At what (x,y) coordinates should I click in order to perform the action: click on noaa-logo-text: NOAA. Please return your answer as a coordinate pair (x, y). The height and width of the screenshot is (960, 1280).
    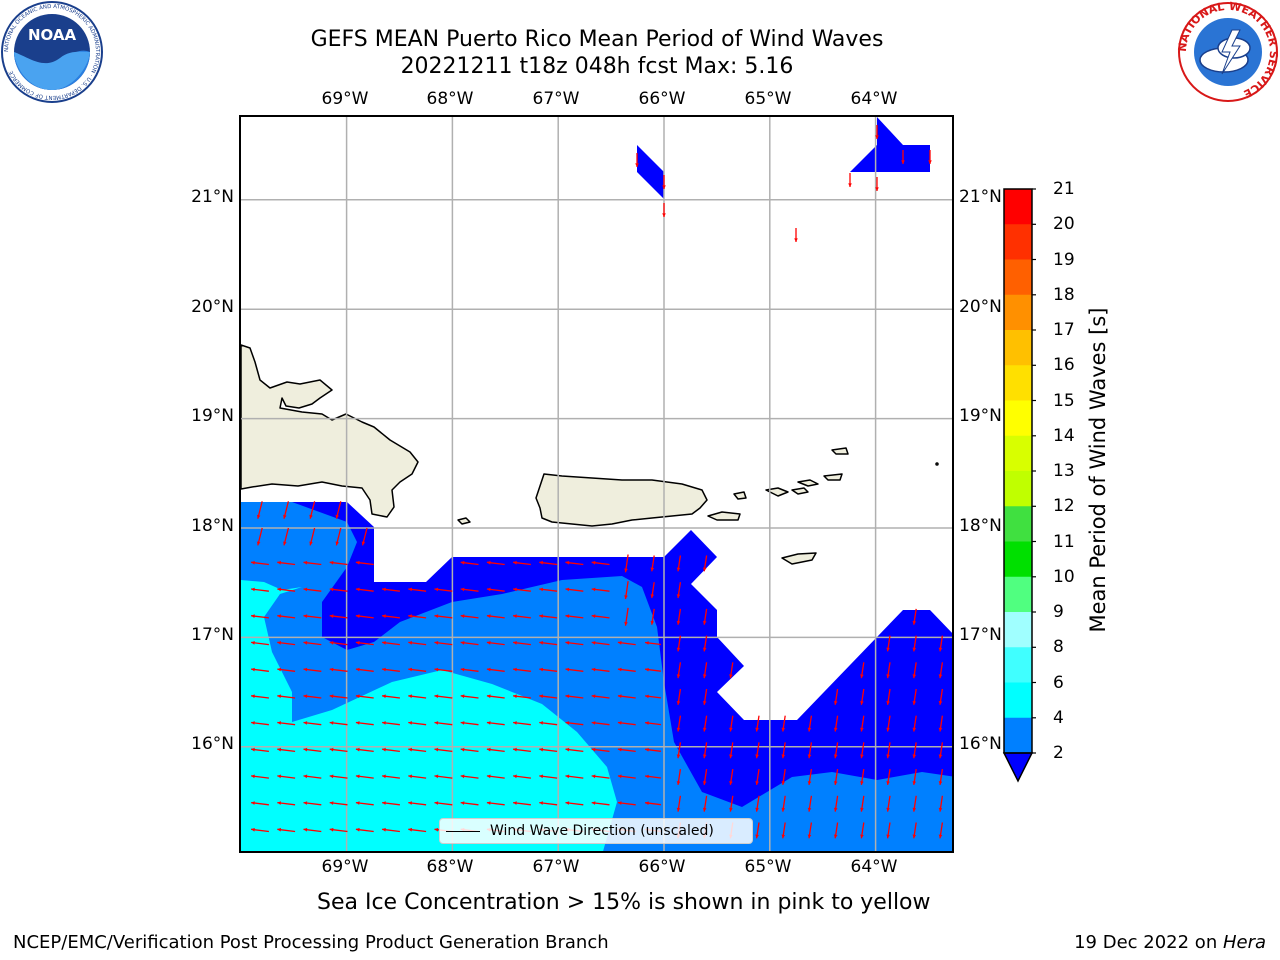
    Looking at the image, I should click on (52, 35).